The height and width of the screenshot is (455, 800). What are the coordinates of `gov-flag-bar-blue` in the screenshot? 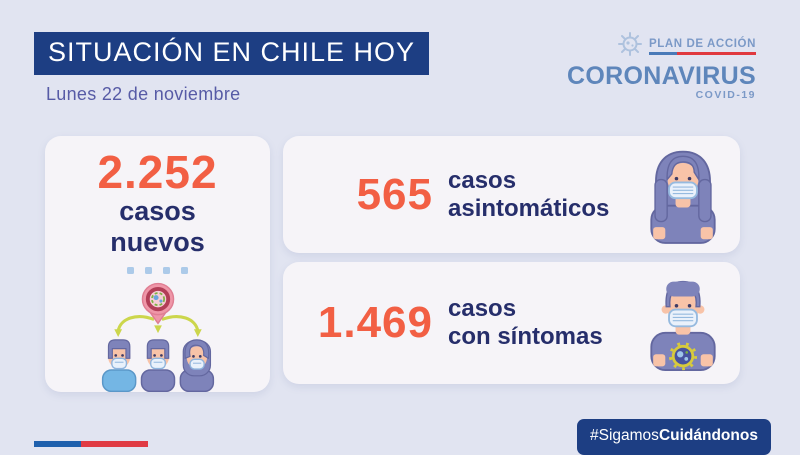 It's located at (57, 444).